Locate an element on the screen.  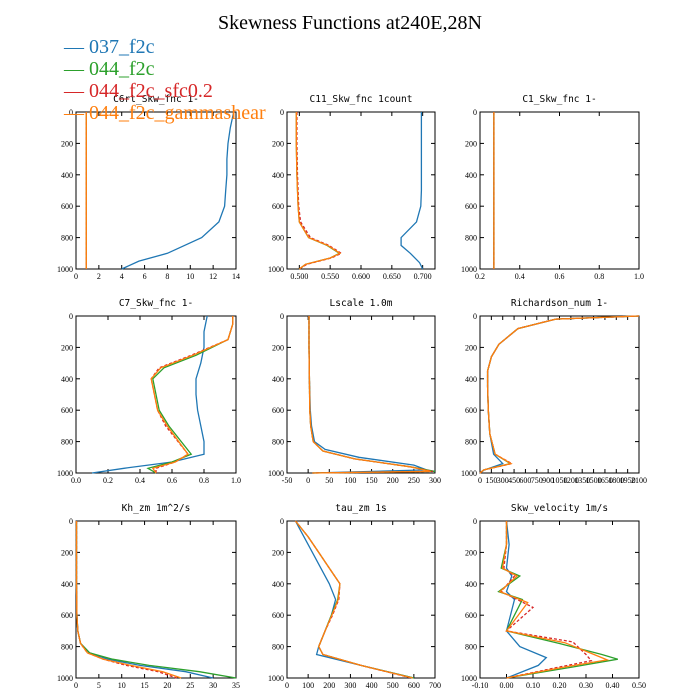
x-tick-label: 100 is located at coordinates (350, 480).